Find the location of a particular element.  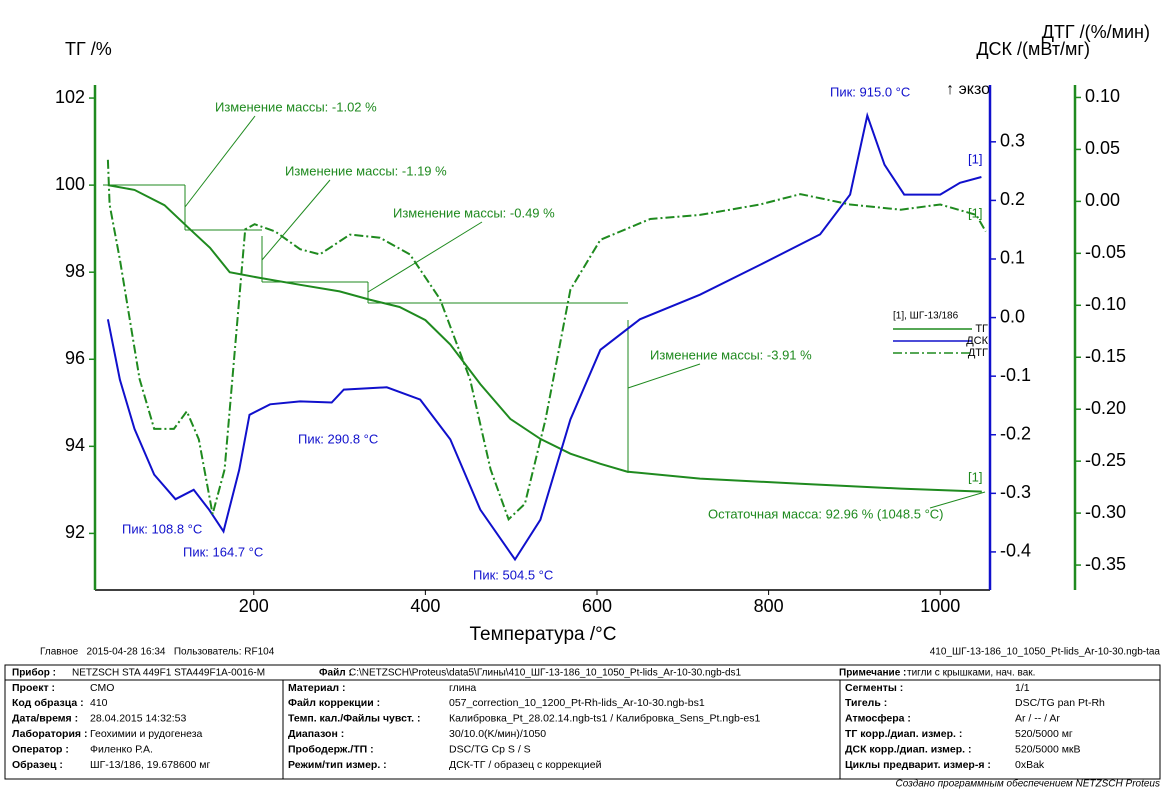

info-label: Режим/тип измер. : is located at coordinates (337, 765).